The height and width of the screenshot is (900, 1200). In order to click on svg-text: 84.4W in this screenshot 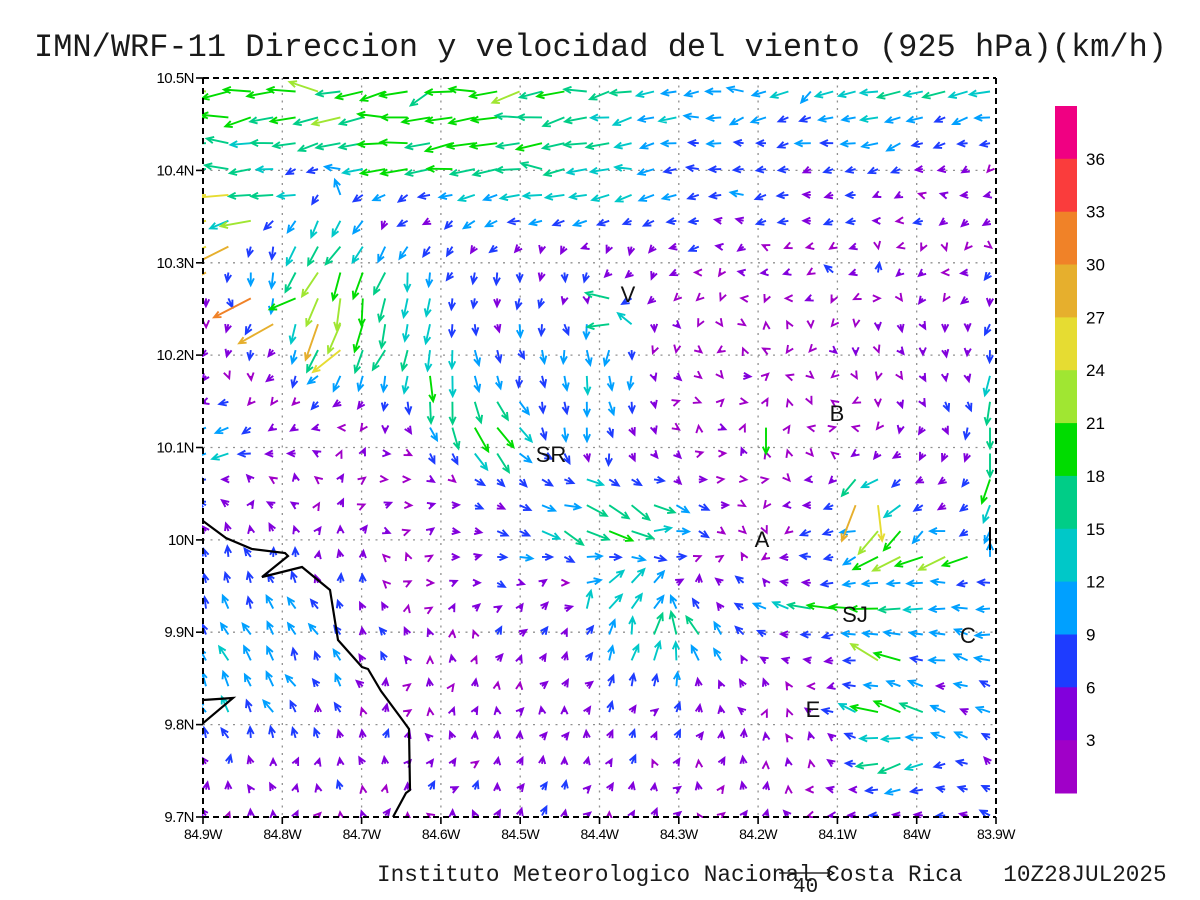, I will do `click(600, 834)`.